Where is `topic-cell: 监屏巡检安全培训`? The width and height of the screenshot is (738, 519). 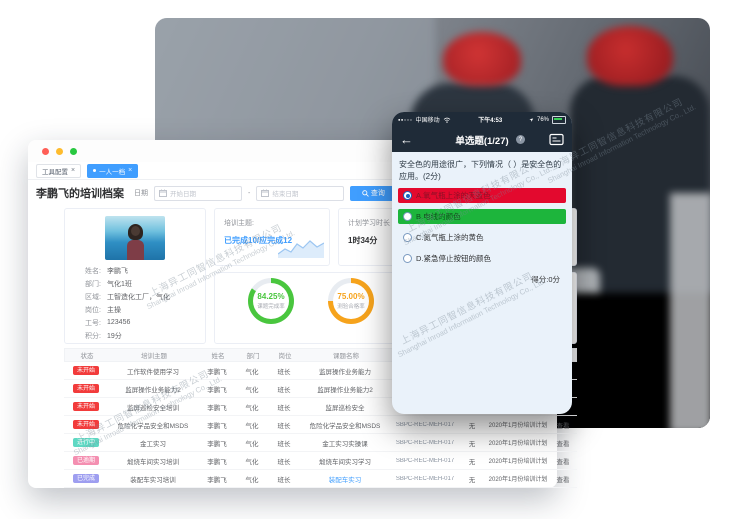 topic-cell: 监屏巡检安全培训 is located at coordinates (153, 408).